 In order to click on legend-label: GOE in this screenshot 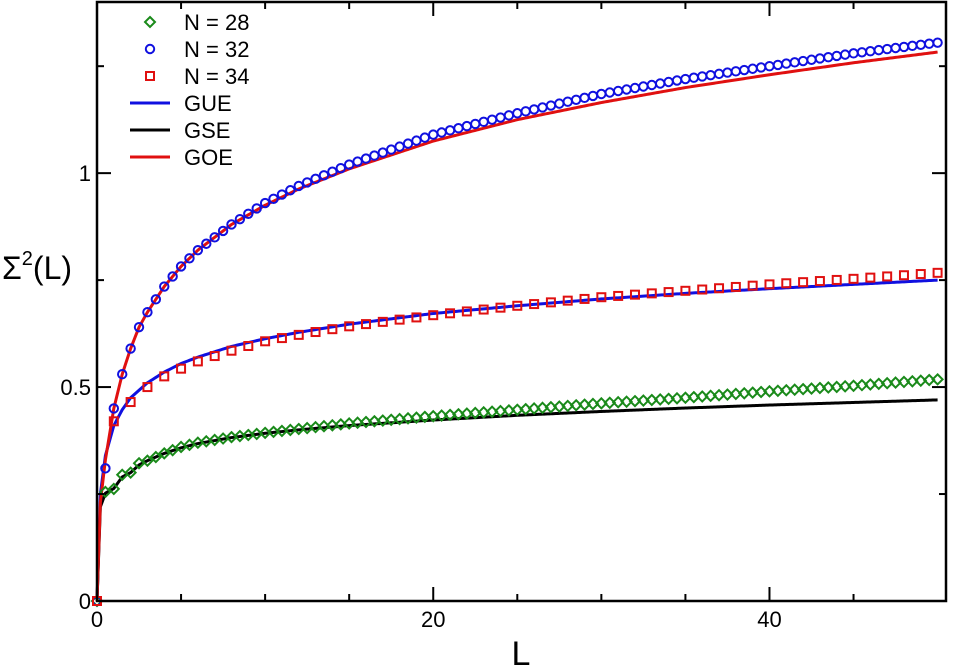, I will do `click(208, 157)`.